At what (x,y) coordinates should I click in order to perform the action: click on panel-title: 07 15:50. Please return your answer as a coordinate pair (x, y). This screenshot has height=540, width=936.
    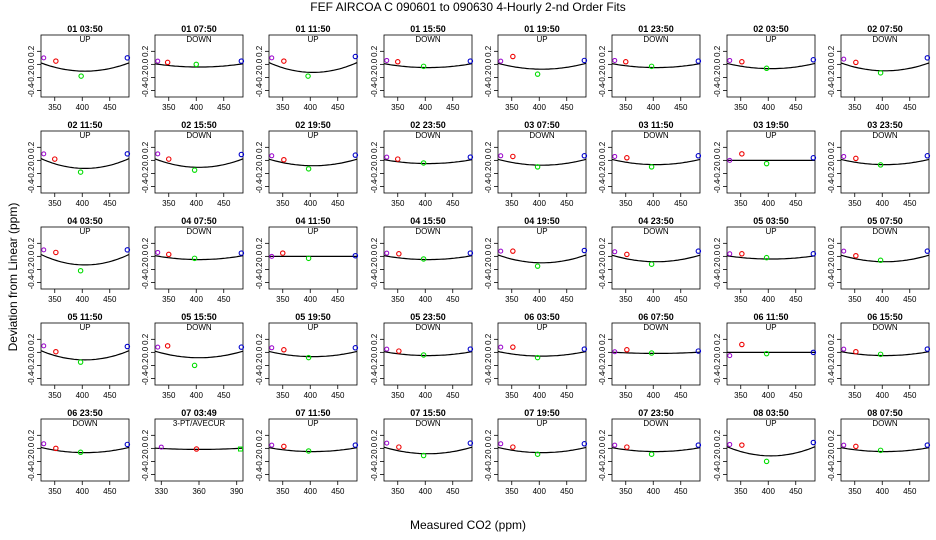
    Looking at the image, I should click on (428, 413).